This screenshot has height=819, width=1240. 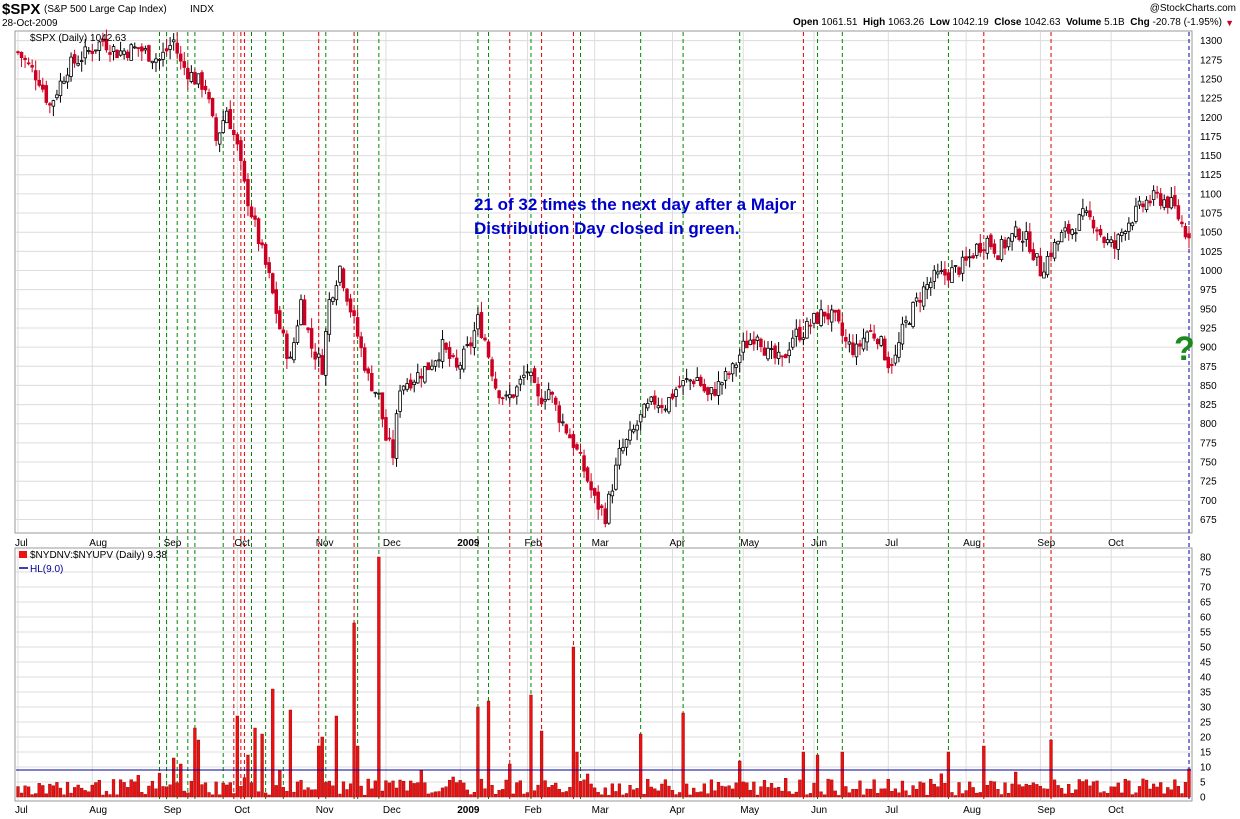 What do you see at coordinates (1208, 482) in the screenshot?
I see `price-tick-label: 725` at bounding box center [1208, 482].